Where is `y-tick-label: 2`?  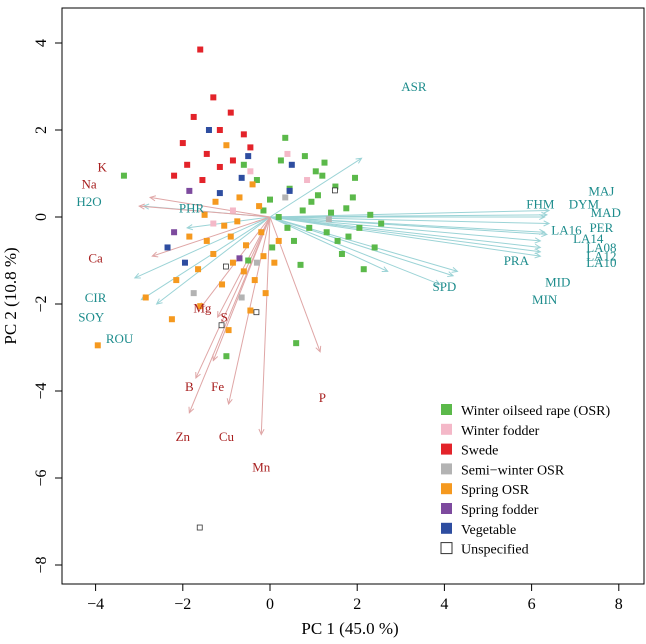
y-tick-label: 2 is located at coordinates (41, 130).